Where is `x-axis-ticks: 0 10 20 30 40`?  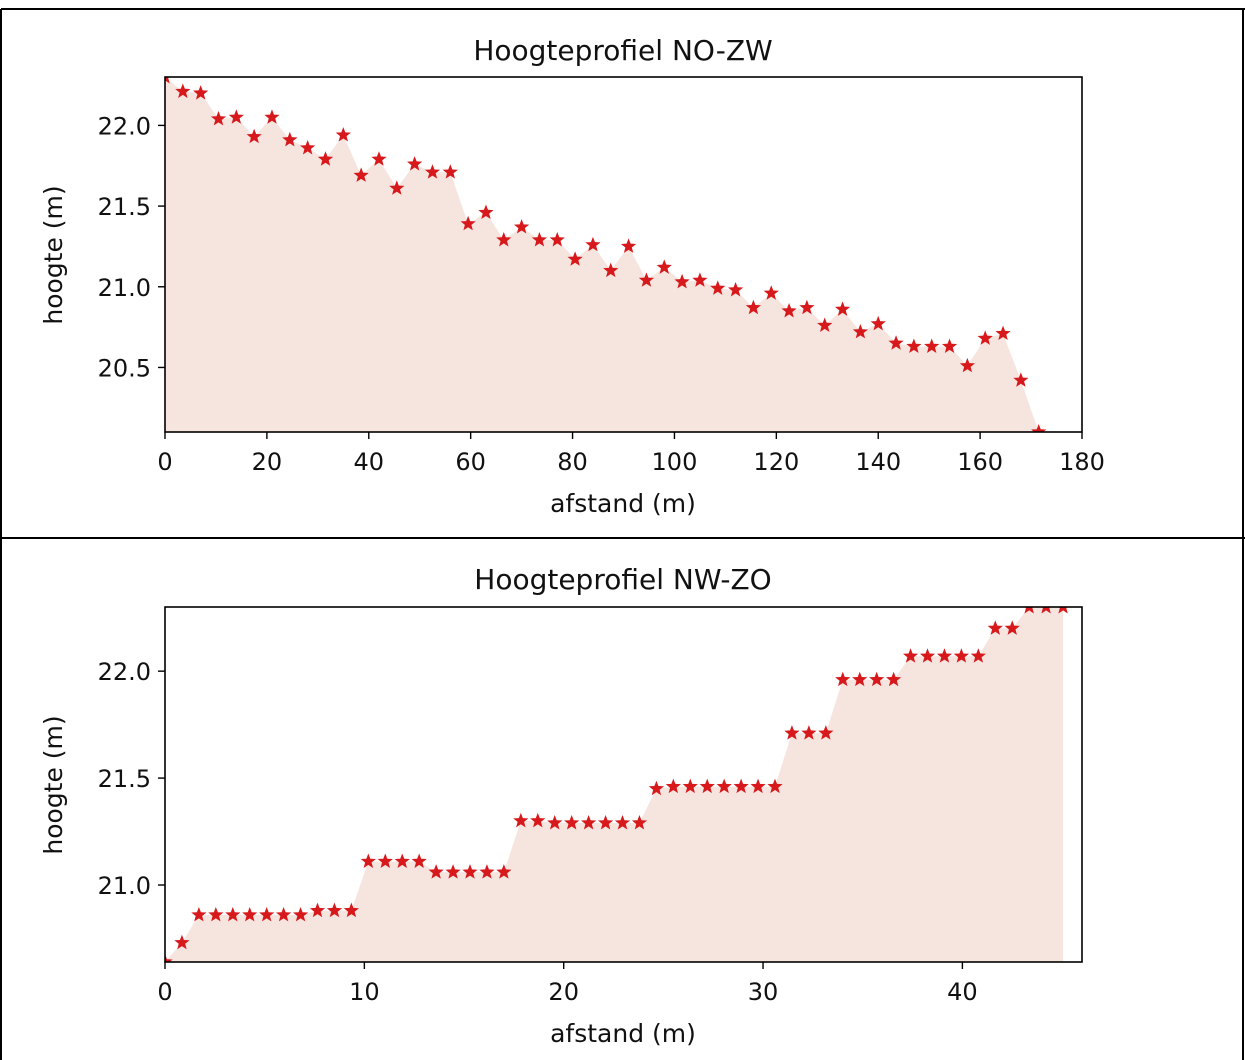
x-axis-ticks: 0 10 20 30 40 is located at coordinates (567, 984).